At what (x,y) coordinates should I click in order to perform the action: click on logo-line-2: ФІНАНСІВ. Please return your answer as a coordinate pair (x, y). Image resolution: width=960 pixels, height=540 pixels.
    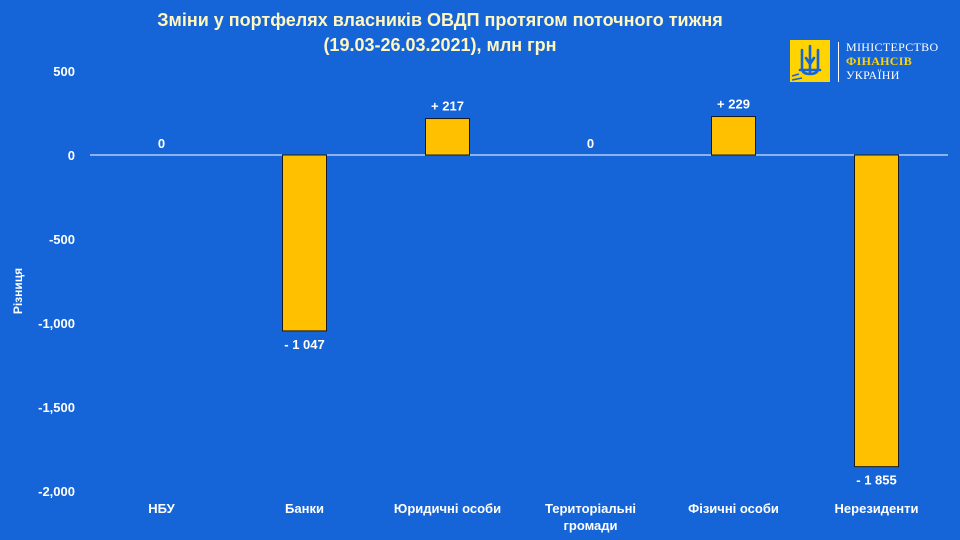
    Looking at the image, I should click on (879, 61).